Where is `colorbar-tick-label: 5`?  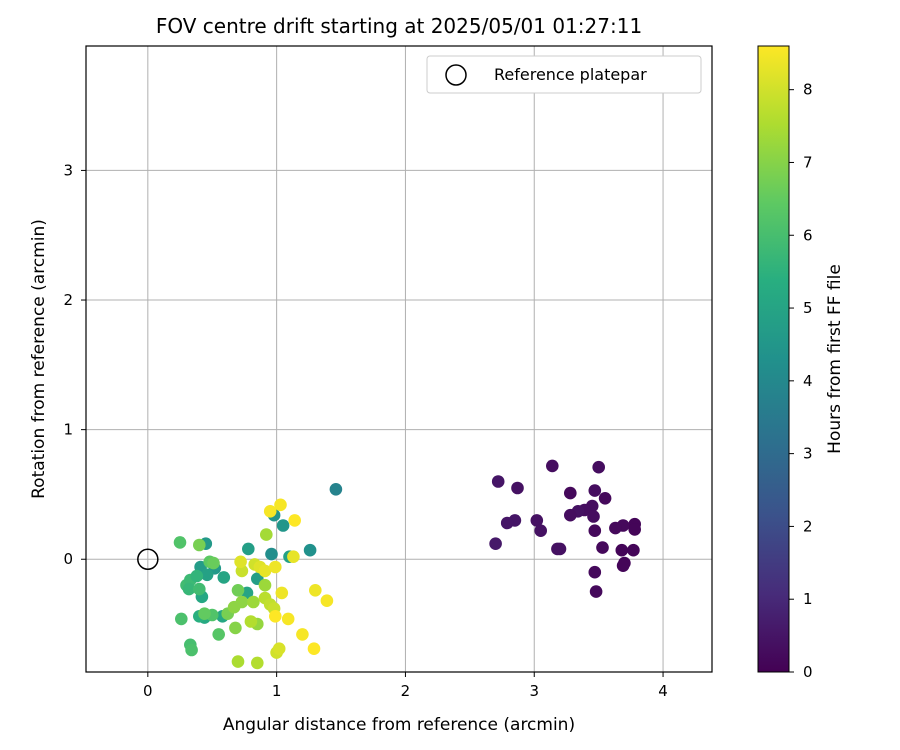 colorbar-tick-label: 5 is located at coordinates (808, 308).